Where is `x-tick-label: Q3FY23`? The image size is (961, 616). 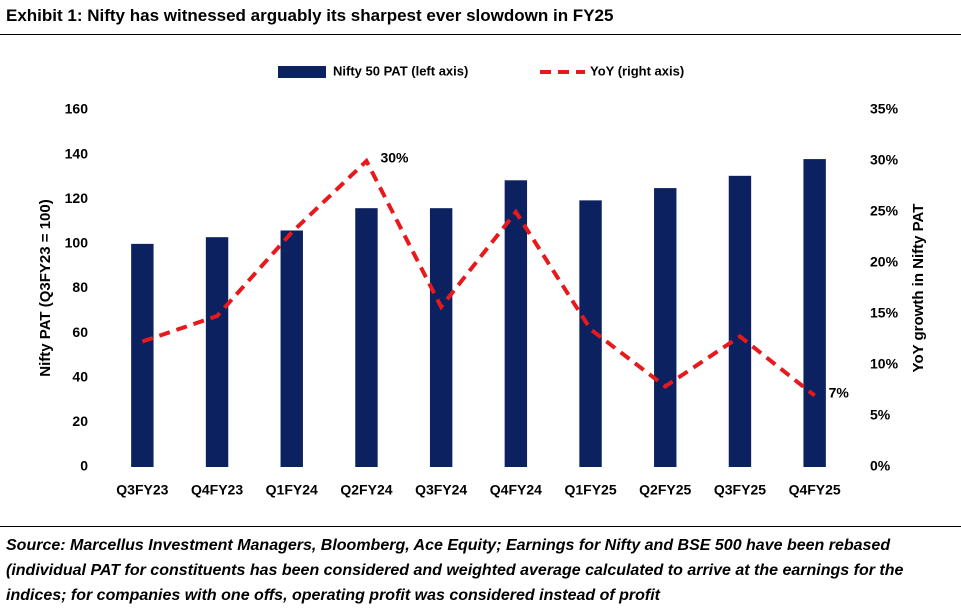 x-tick-label: Q3FY23 is located at coordinates (142, 490).